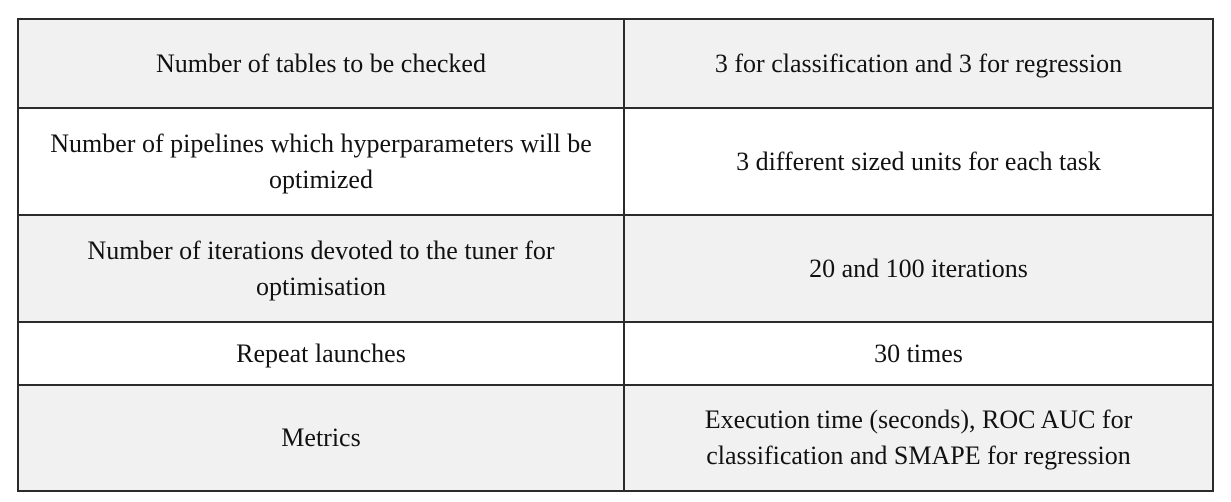 This screenshot has width=1231, height=502. What do you see at coordinates (321, 353) in the screenshot?
I see `row-label-repeat-launches: Repeat launches` at bounding box center [321, 353].